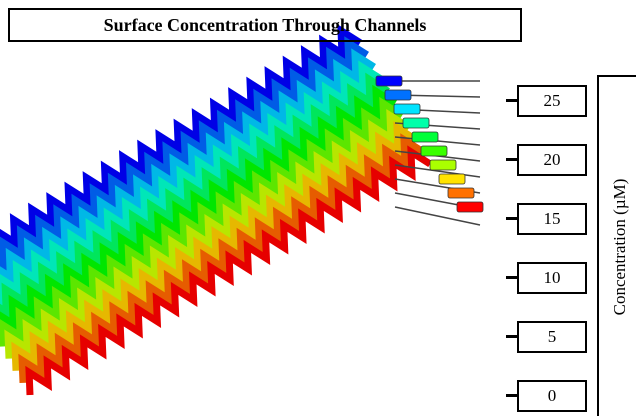 This screenshot has height=416, width=636. Describe the element at coordinates (552, 396) in the screenshot. I see `tick-label: 0` at that location.